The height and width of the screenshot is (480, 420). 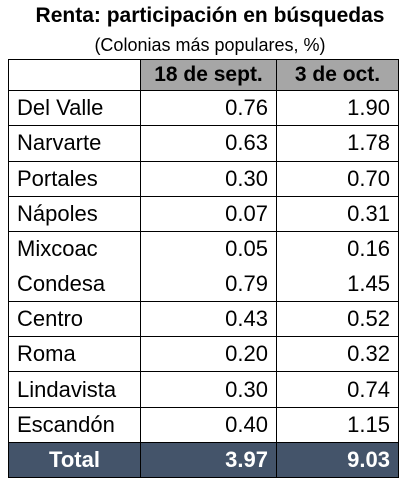 I want to click on row-label: Centro, so click(x=74, y=319).